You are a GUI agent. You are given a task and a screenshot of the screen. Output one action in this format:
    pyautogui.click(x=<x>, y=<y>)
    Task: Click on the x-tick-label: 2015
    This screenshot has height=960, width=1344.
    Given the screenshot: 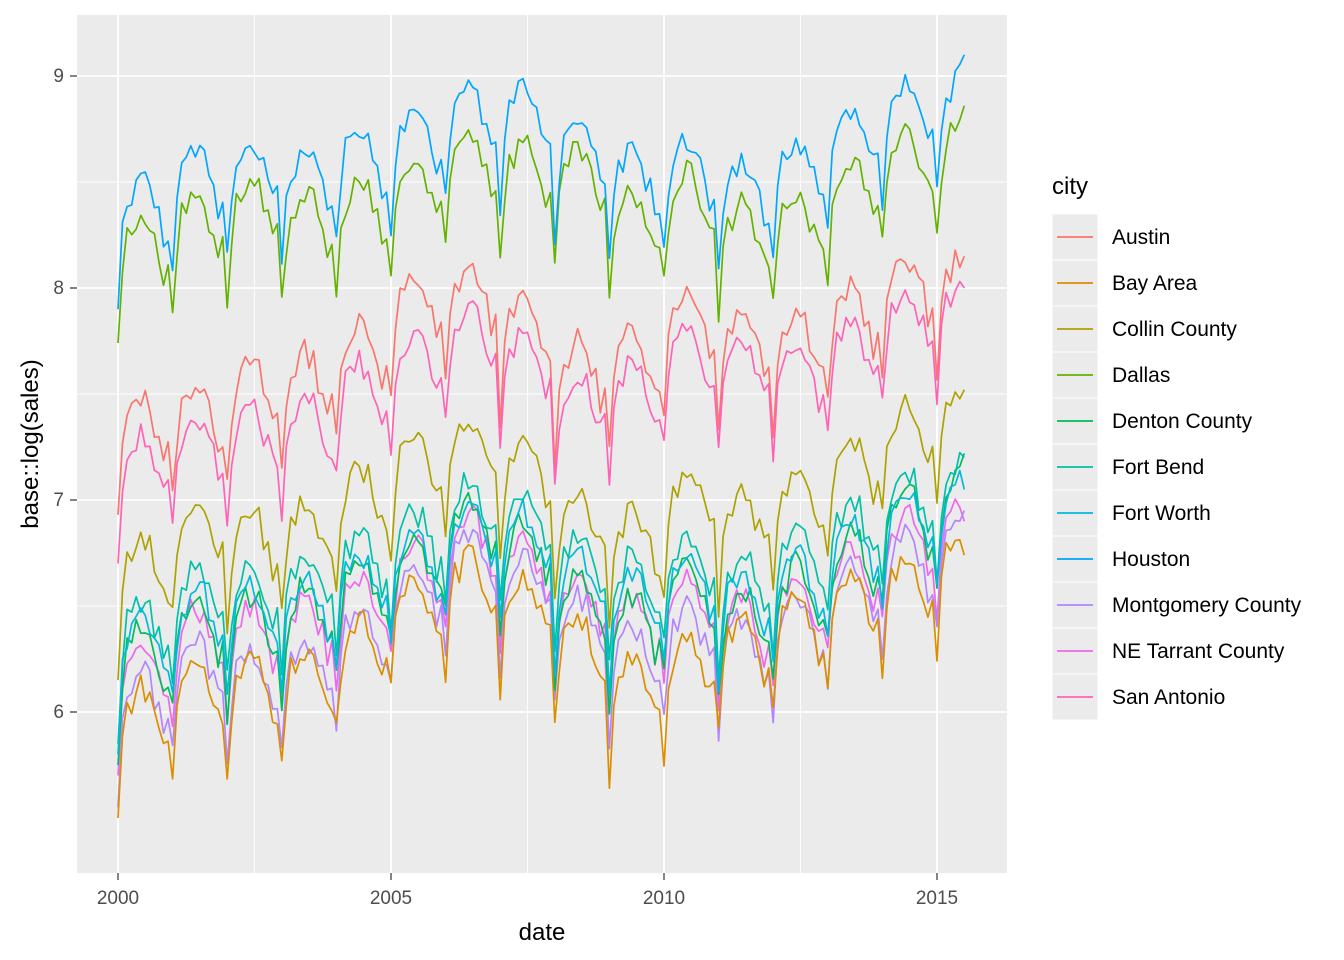 What is the action you would take?
    pyautogui.click(x=937, y=898)
    